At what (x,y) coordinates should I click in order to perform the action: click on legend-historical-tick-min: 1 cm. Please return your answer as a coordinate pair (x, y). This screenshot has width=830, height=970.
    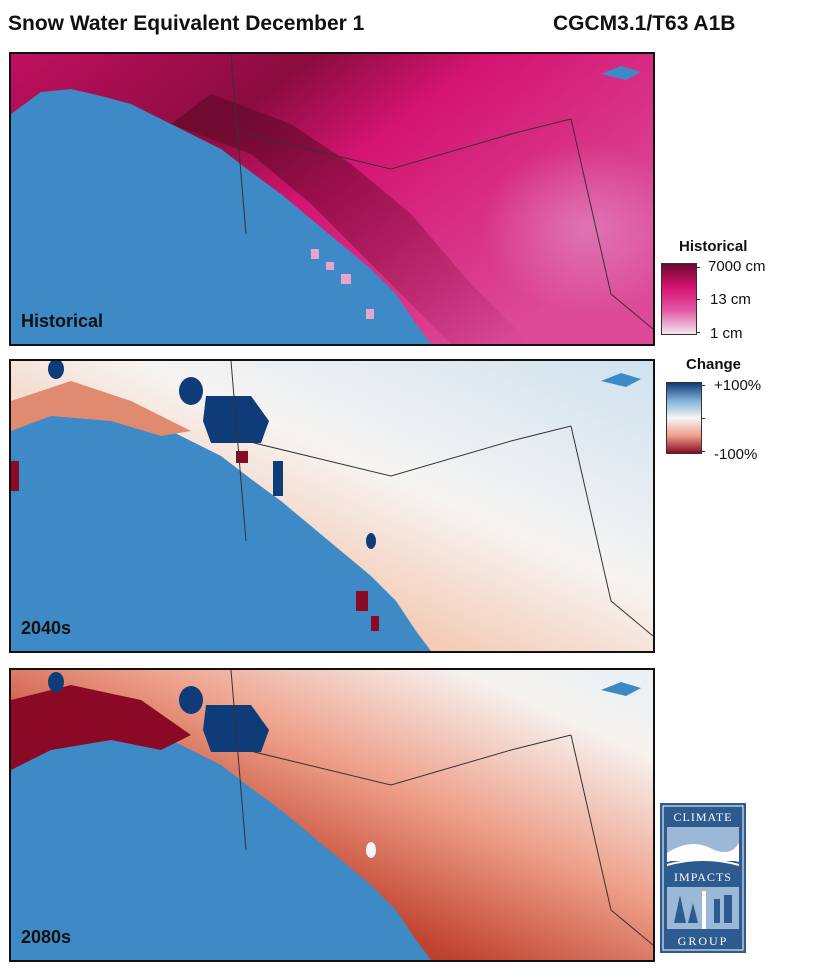
    Looking at the image, I should click on (726, 333).